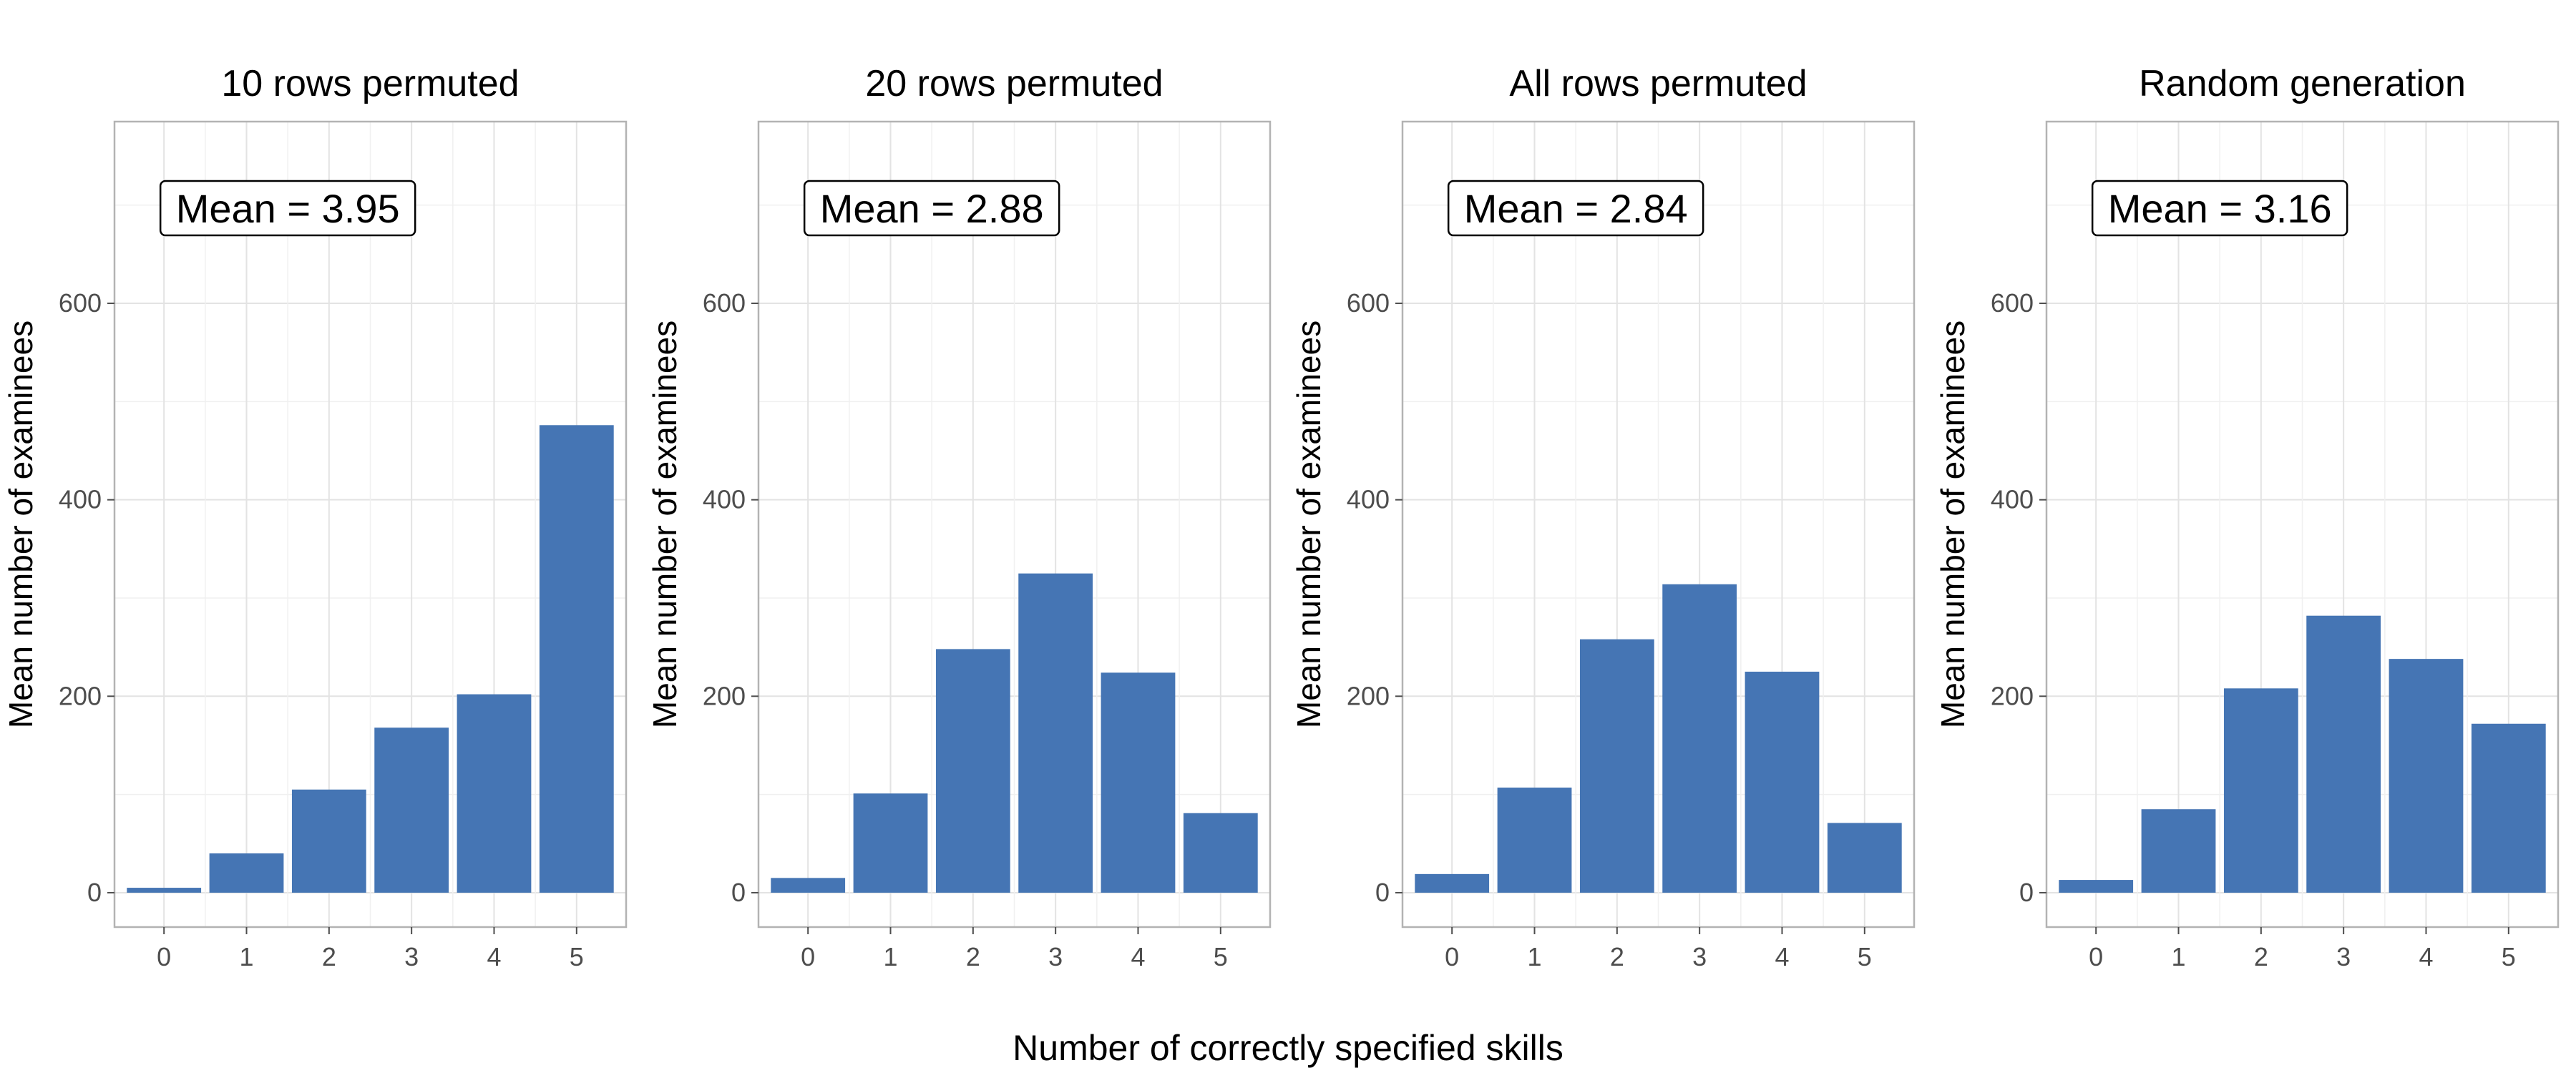 This screenshot has height=1073, width=2576. What do you see at coordinates (1014, 84) in the screenshot?
I see `panel-title: 20 rows permuted` at bounding box center [1014, 84].